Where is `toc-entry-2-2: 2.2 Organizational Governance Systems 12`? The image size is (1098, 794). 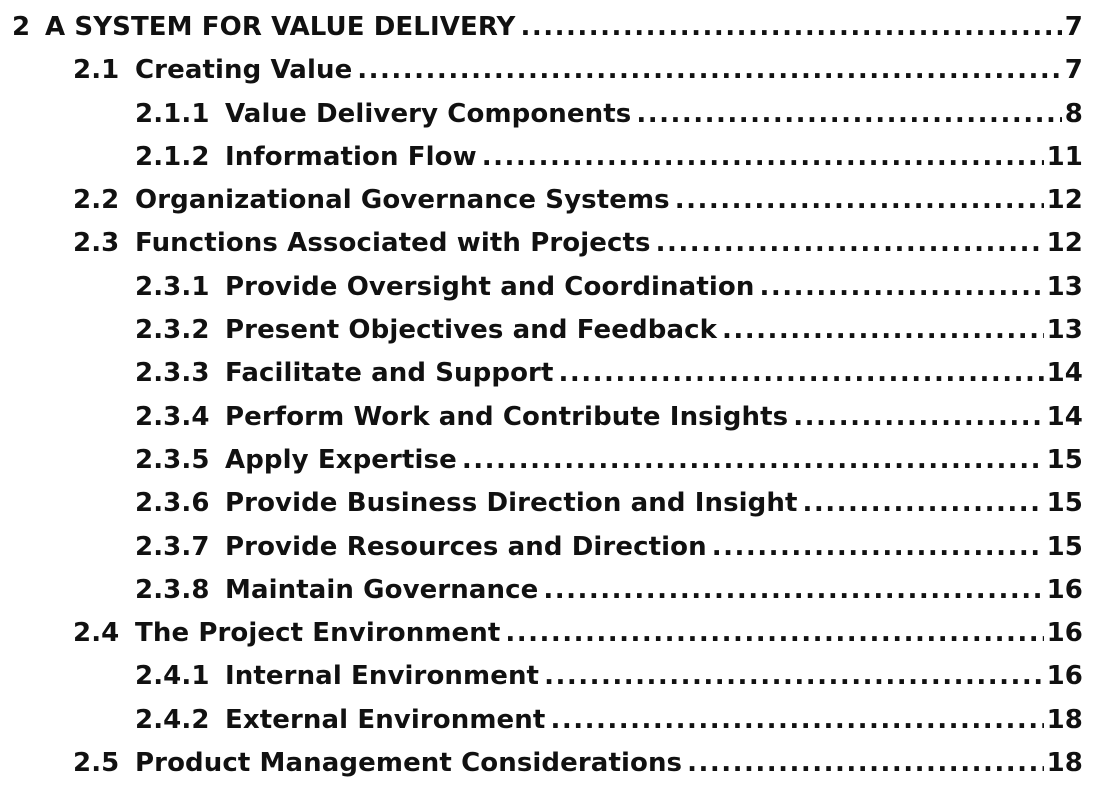
toc-entry-2-2: 2.2 Organizational Governance Systems 12 is located at coordinates (549, 200).